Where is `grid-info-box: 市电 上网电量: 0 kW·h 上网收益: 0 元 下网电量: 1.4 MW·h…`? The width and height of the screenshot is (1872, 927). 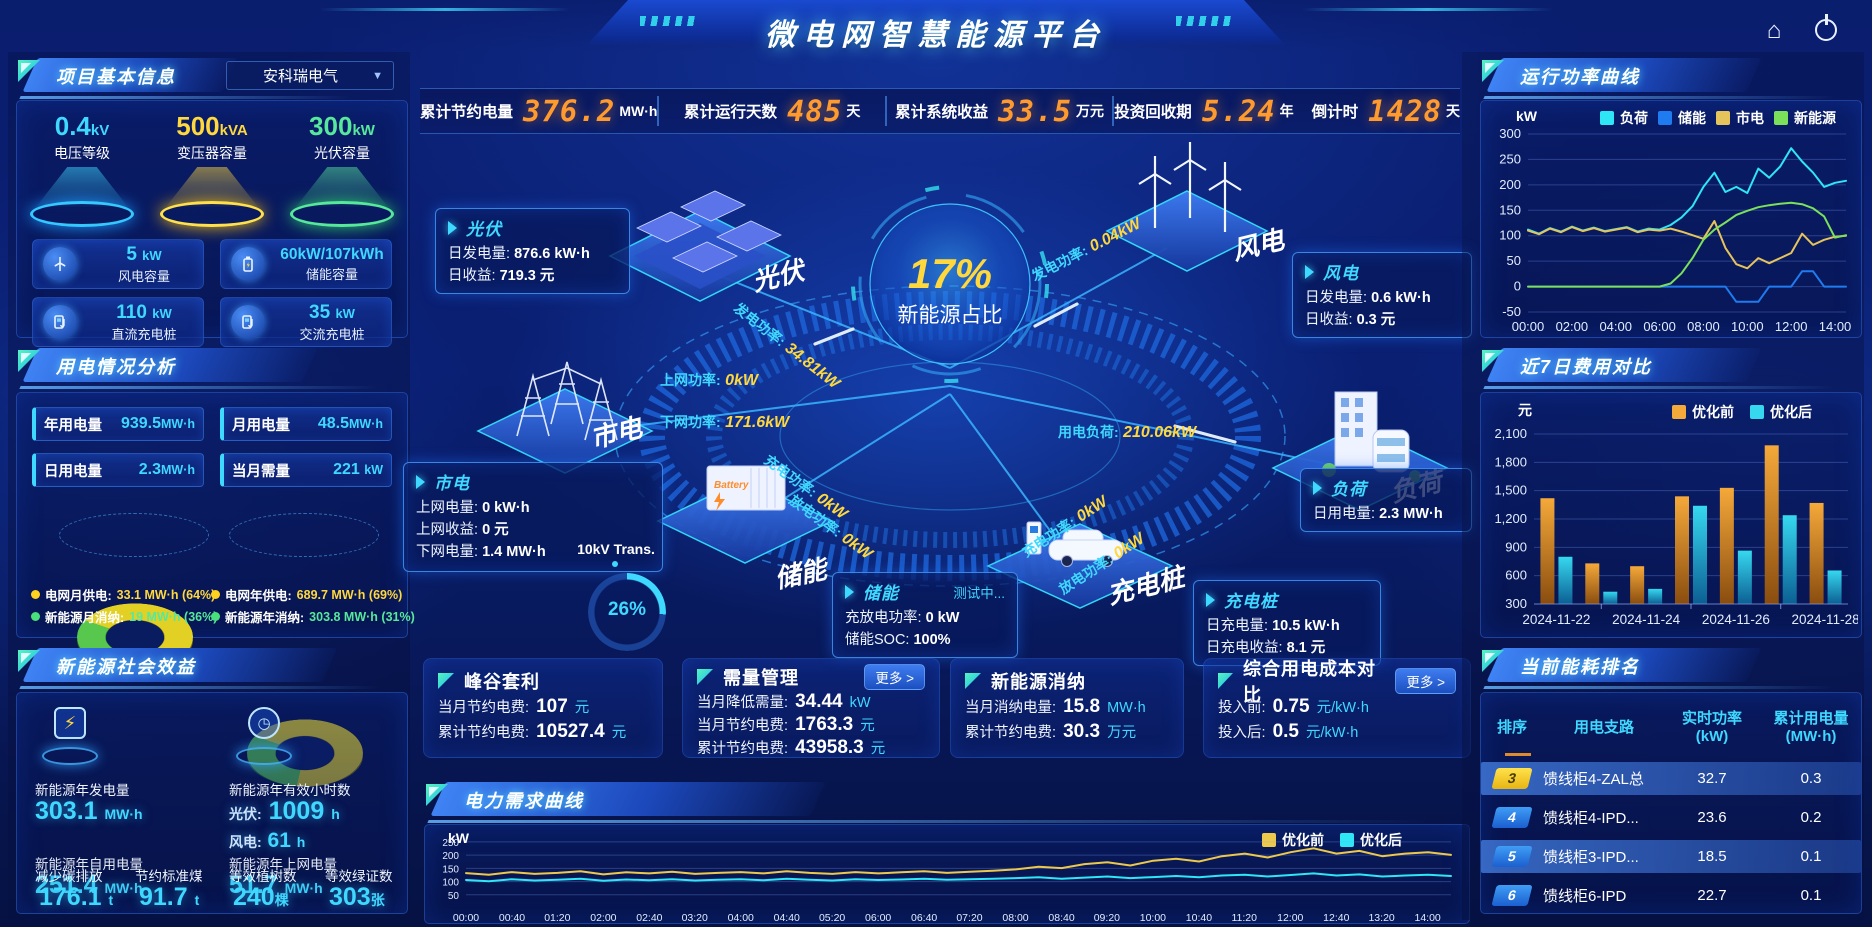 grid-info-box: 市电 上网电量: 0 kW·h 上网收益: 0 元 下网电量: 1.4 MW·h… is located at coordinates (534, 556).